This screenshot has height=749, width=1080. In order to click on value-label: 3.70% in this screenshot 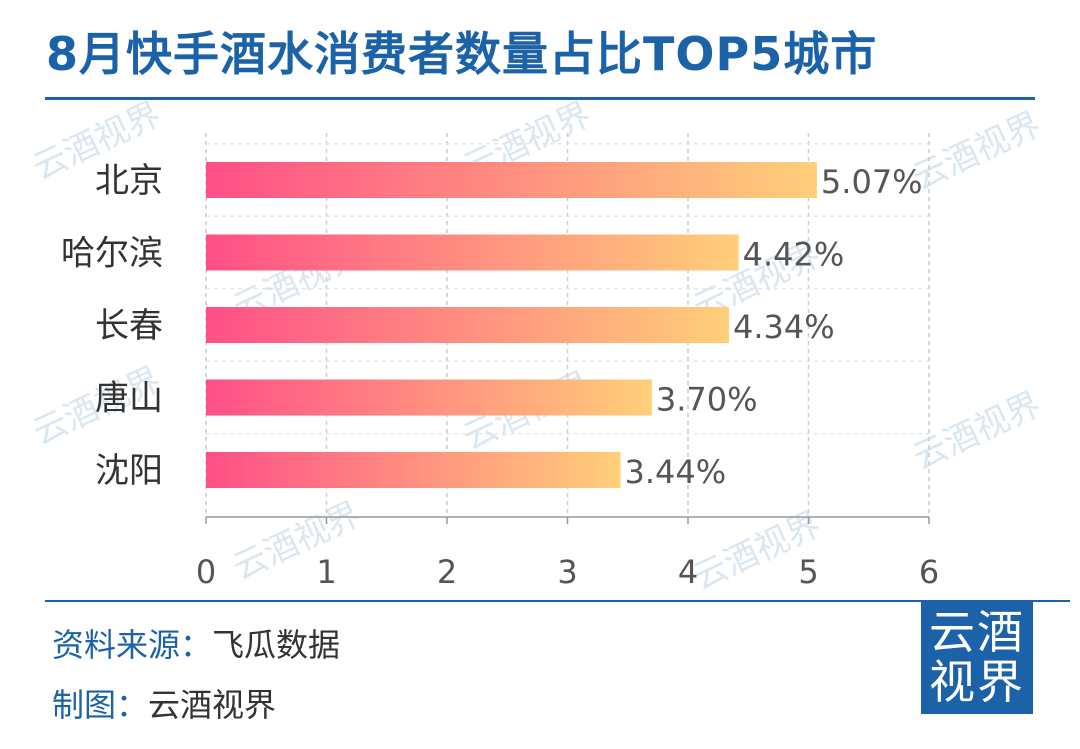, I will do `click(707, 400)`.